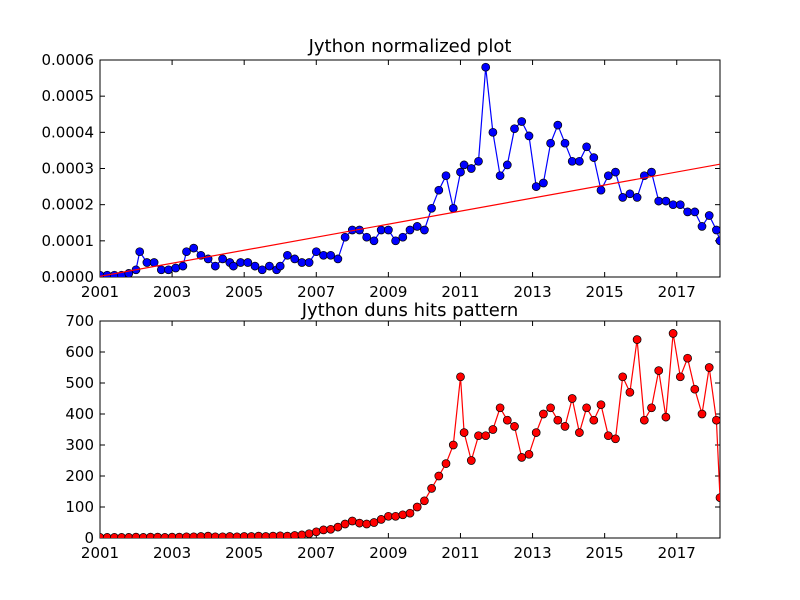 The image size is (800, 600). What do you see at coordinates (68, 205) in the screenshot?
I see `y-tick-label: 0.0002` at bounding box center [68, 205].